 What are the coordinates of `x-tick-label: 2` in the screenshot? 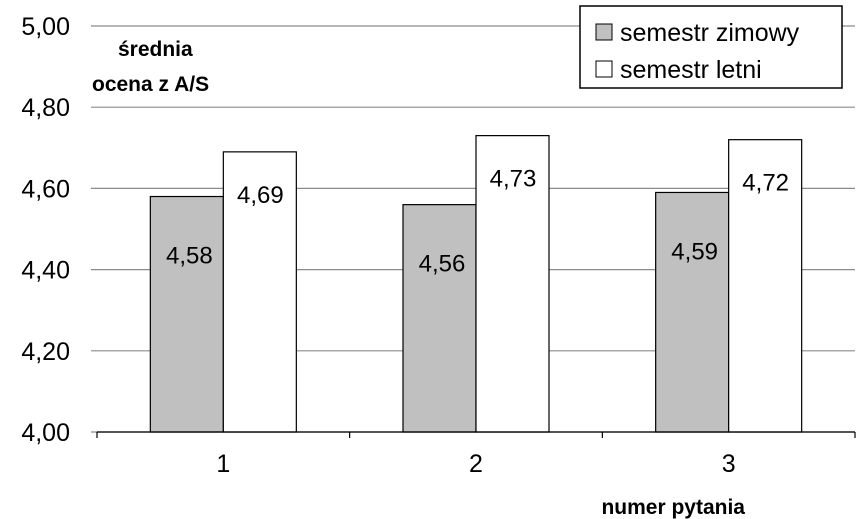 It's located at (476, 464).